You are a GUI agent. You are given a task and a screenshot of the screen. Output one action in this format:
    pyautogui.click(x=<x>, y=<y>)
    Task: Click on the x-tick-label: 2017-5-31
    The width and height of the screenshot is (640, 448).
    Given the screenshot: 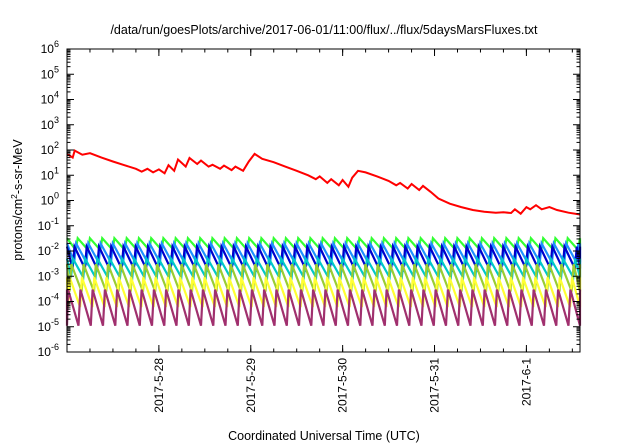 What is the action you would take?
    pyautogui.click(x=435, y=385)
    